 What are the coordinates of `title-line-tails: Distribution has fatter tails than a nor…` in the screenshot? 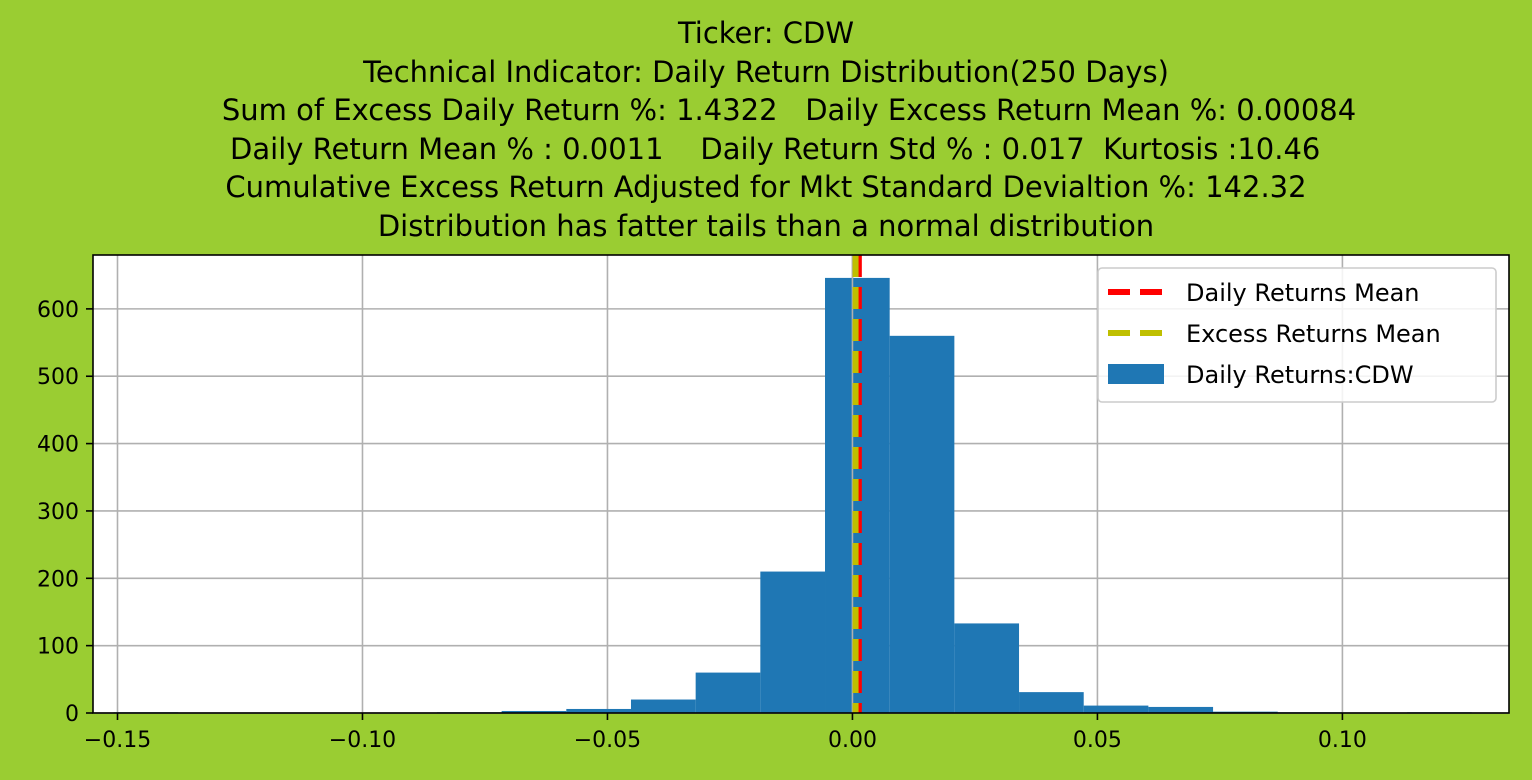 It's located at (766, 225).